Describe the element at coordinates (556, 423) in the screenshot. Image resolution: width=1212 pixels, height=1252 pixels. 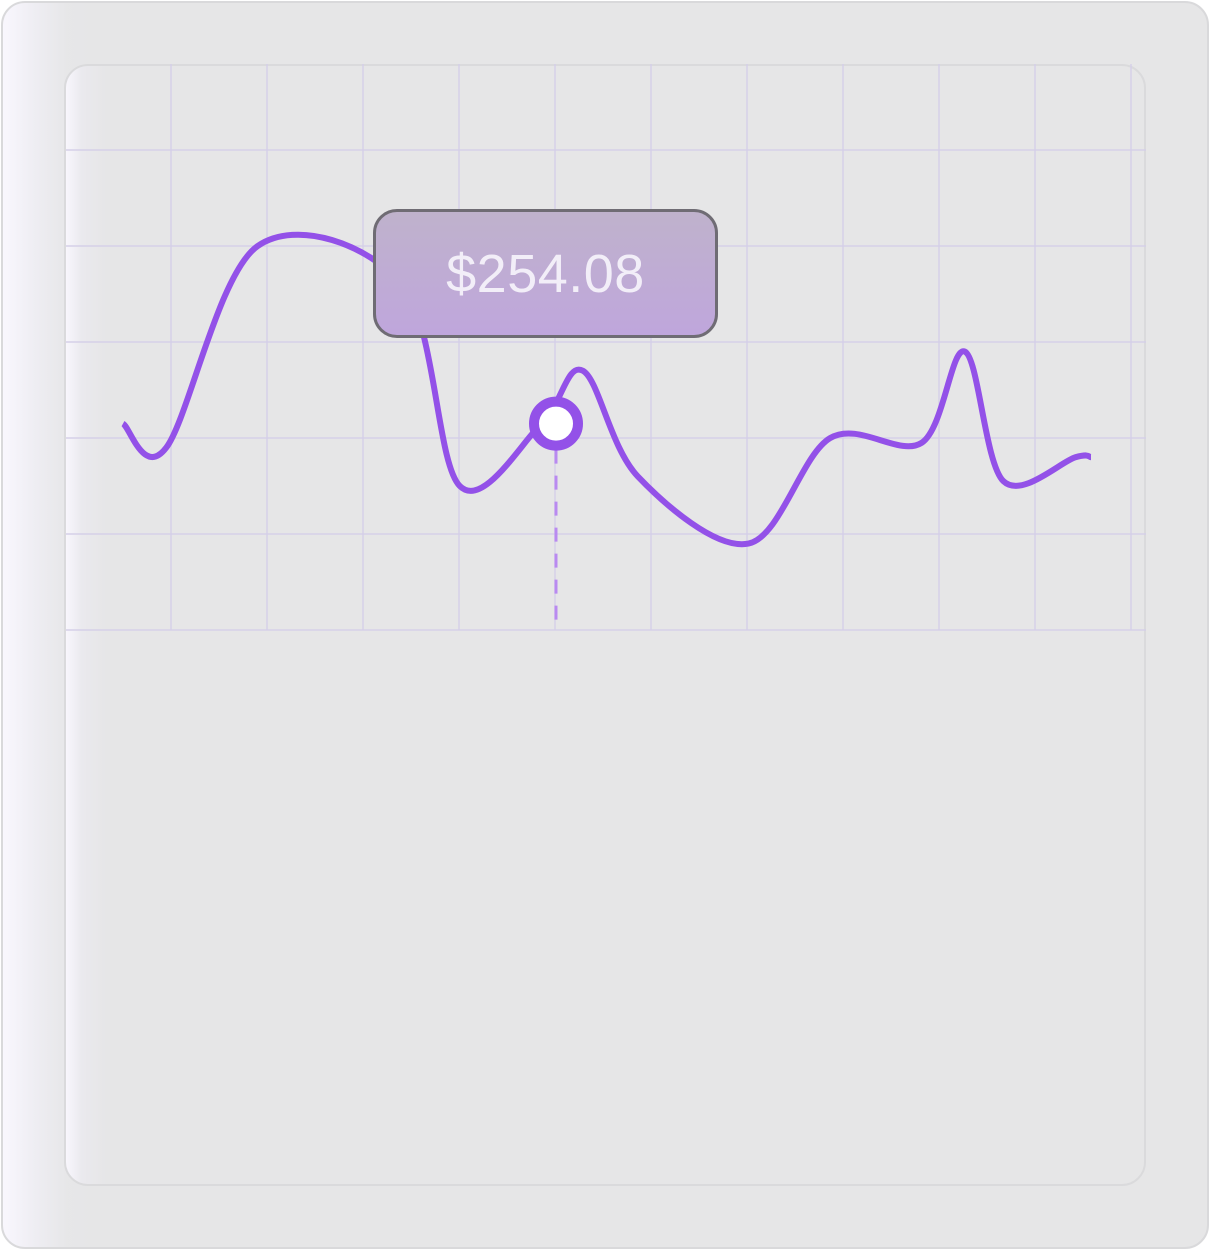
I see `highlight-point-marker` at that location.